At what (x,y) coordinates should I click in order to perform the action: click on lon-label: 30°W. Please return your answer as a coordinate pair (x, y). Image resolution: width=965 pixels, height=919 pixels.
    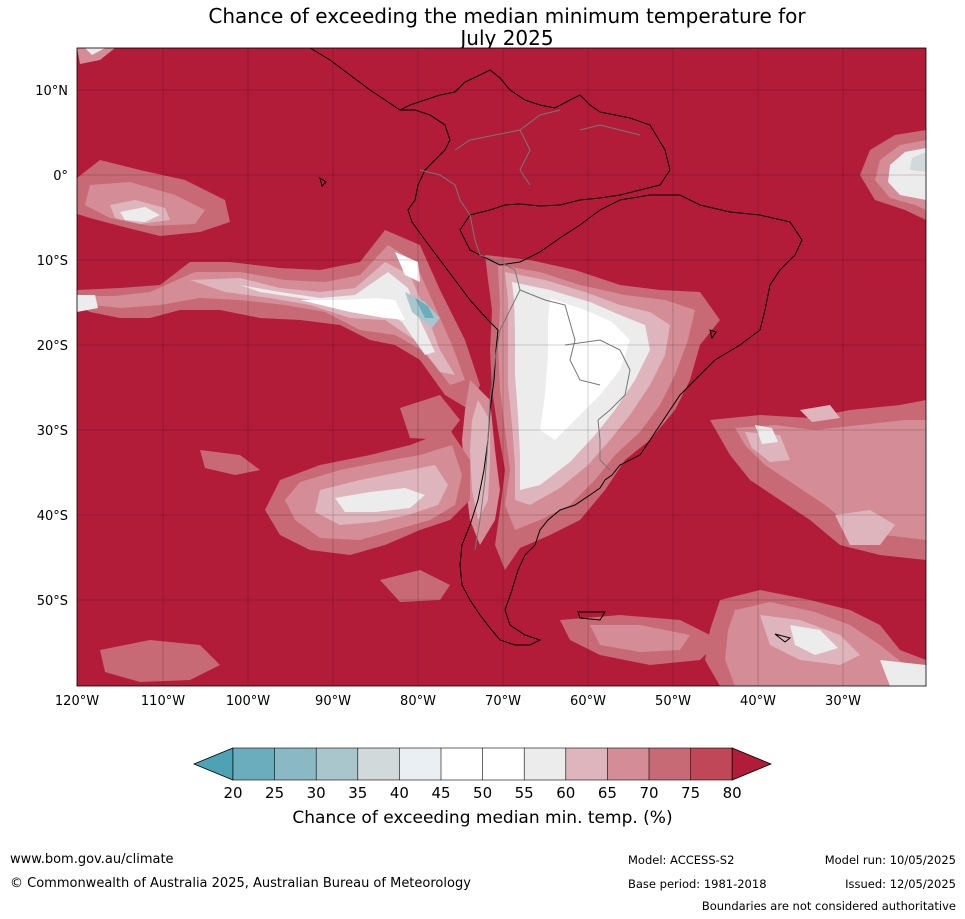
    Looking at the image, I should click on (843, 701).